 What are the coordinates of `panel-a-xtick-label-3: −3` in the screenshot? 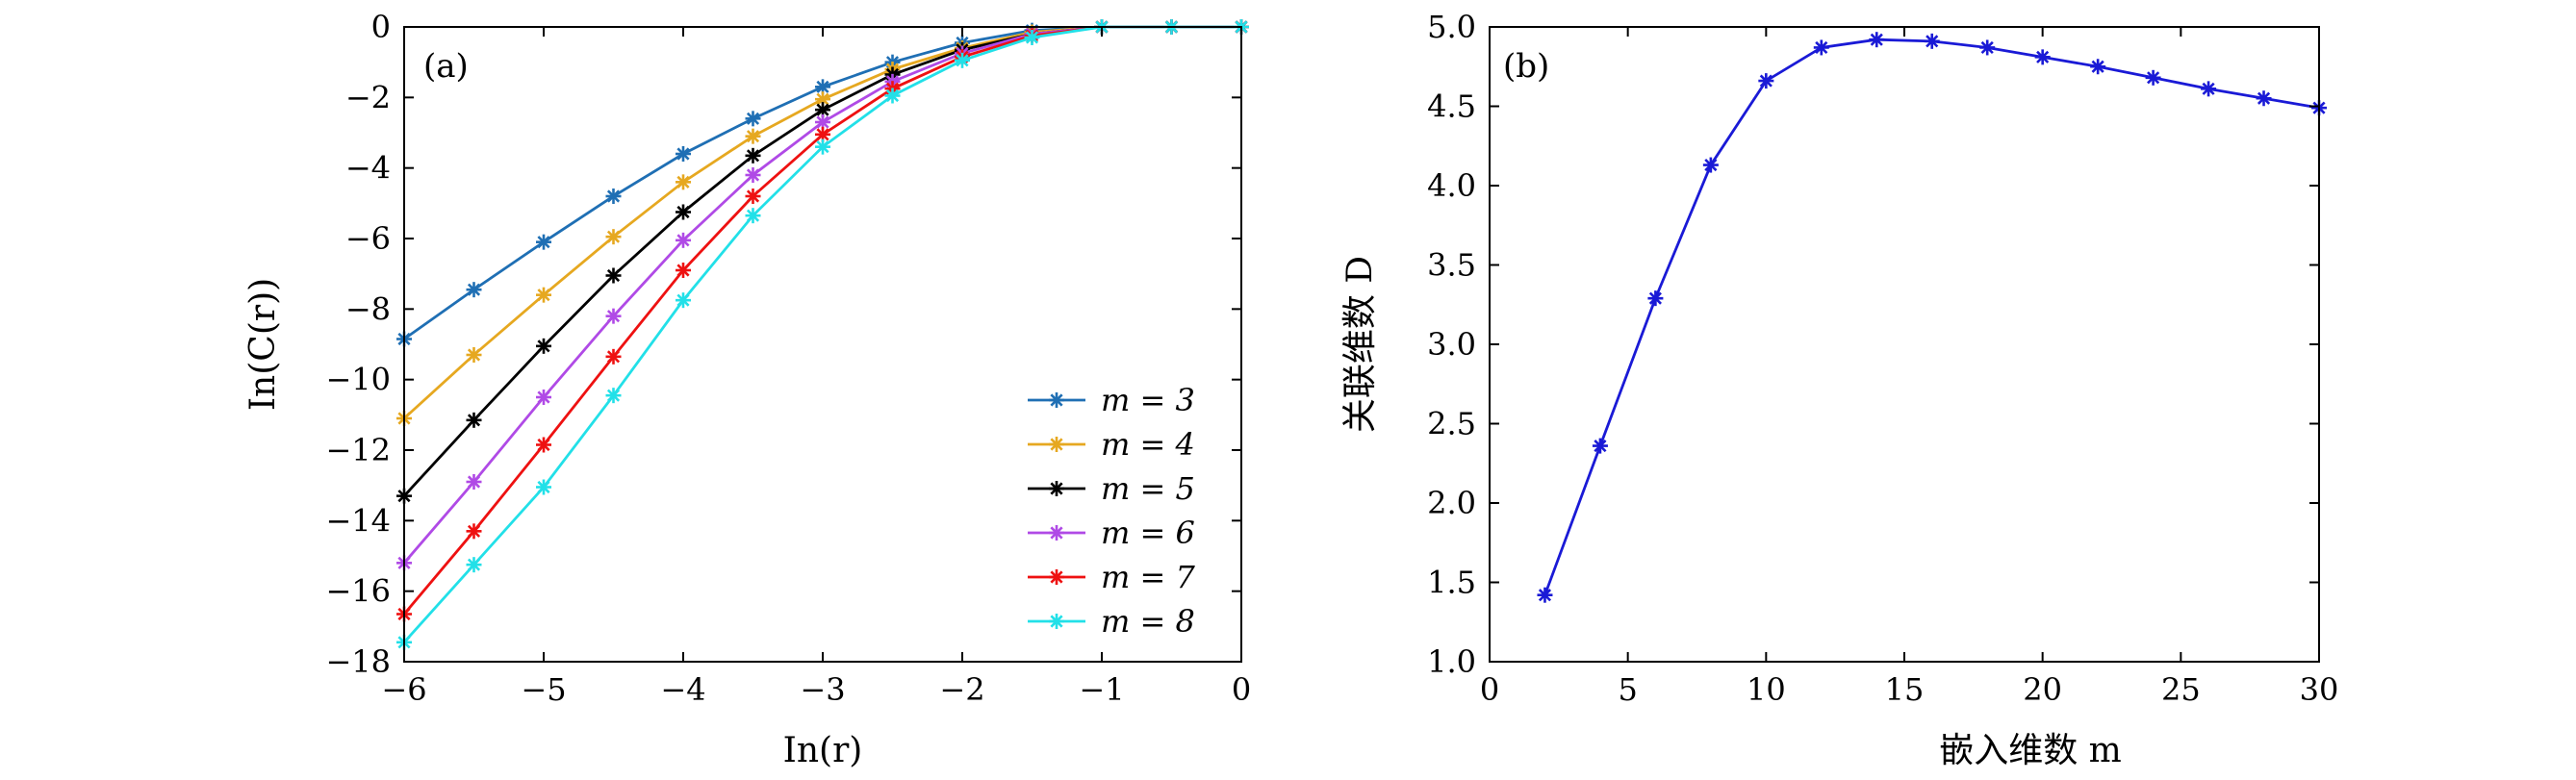 It's located at (822, 689).